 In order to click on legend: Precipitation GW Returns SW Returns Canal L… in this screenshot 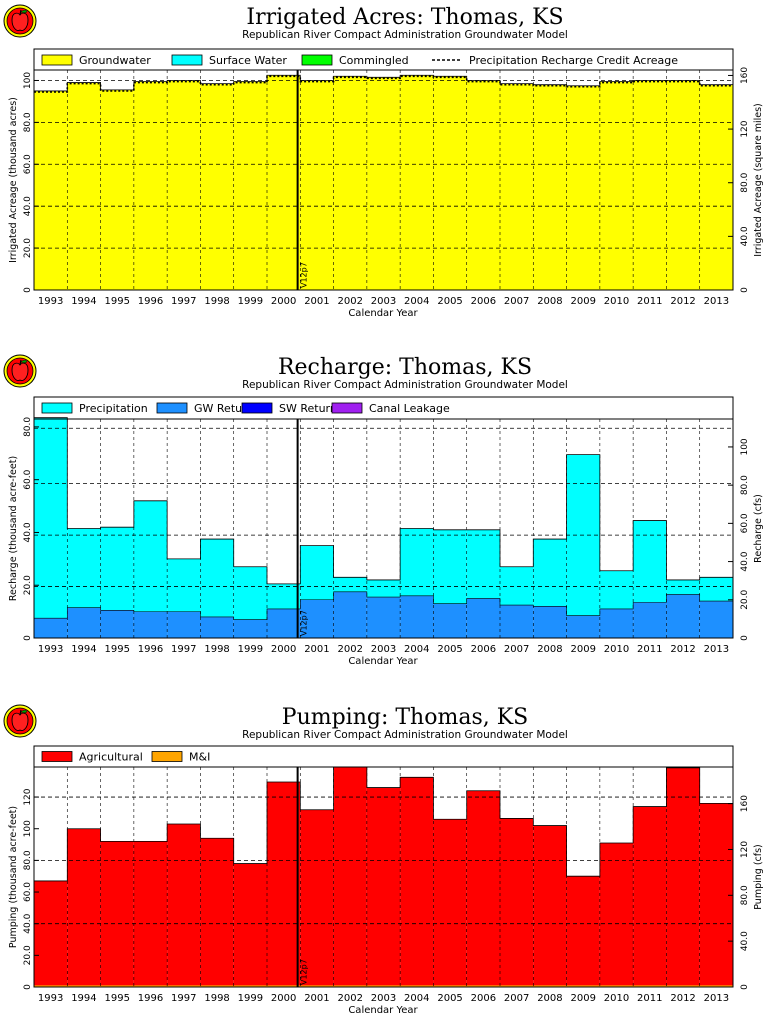, I will do `click(383, 408)`.